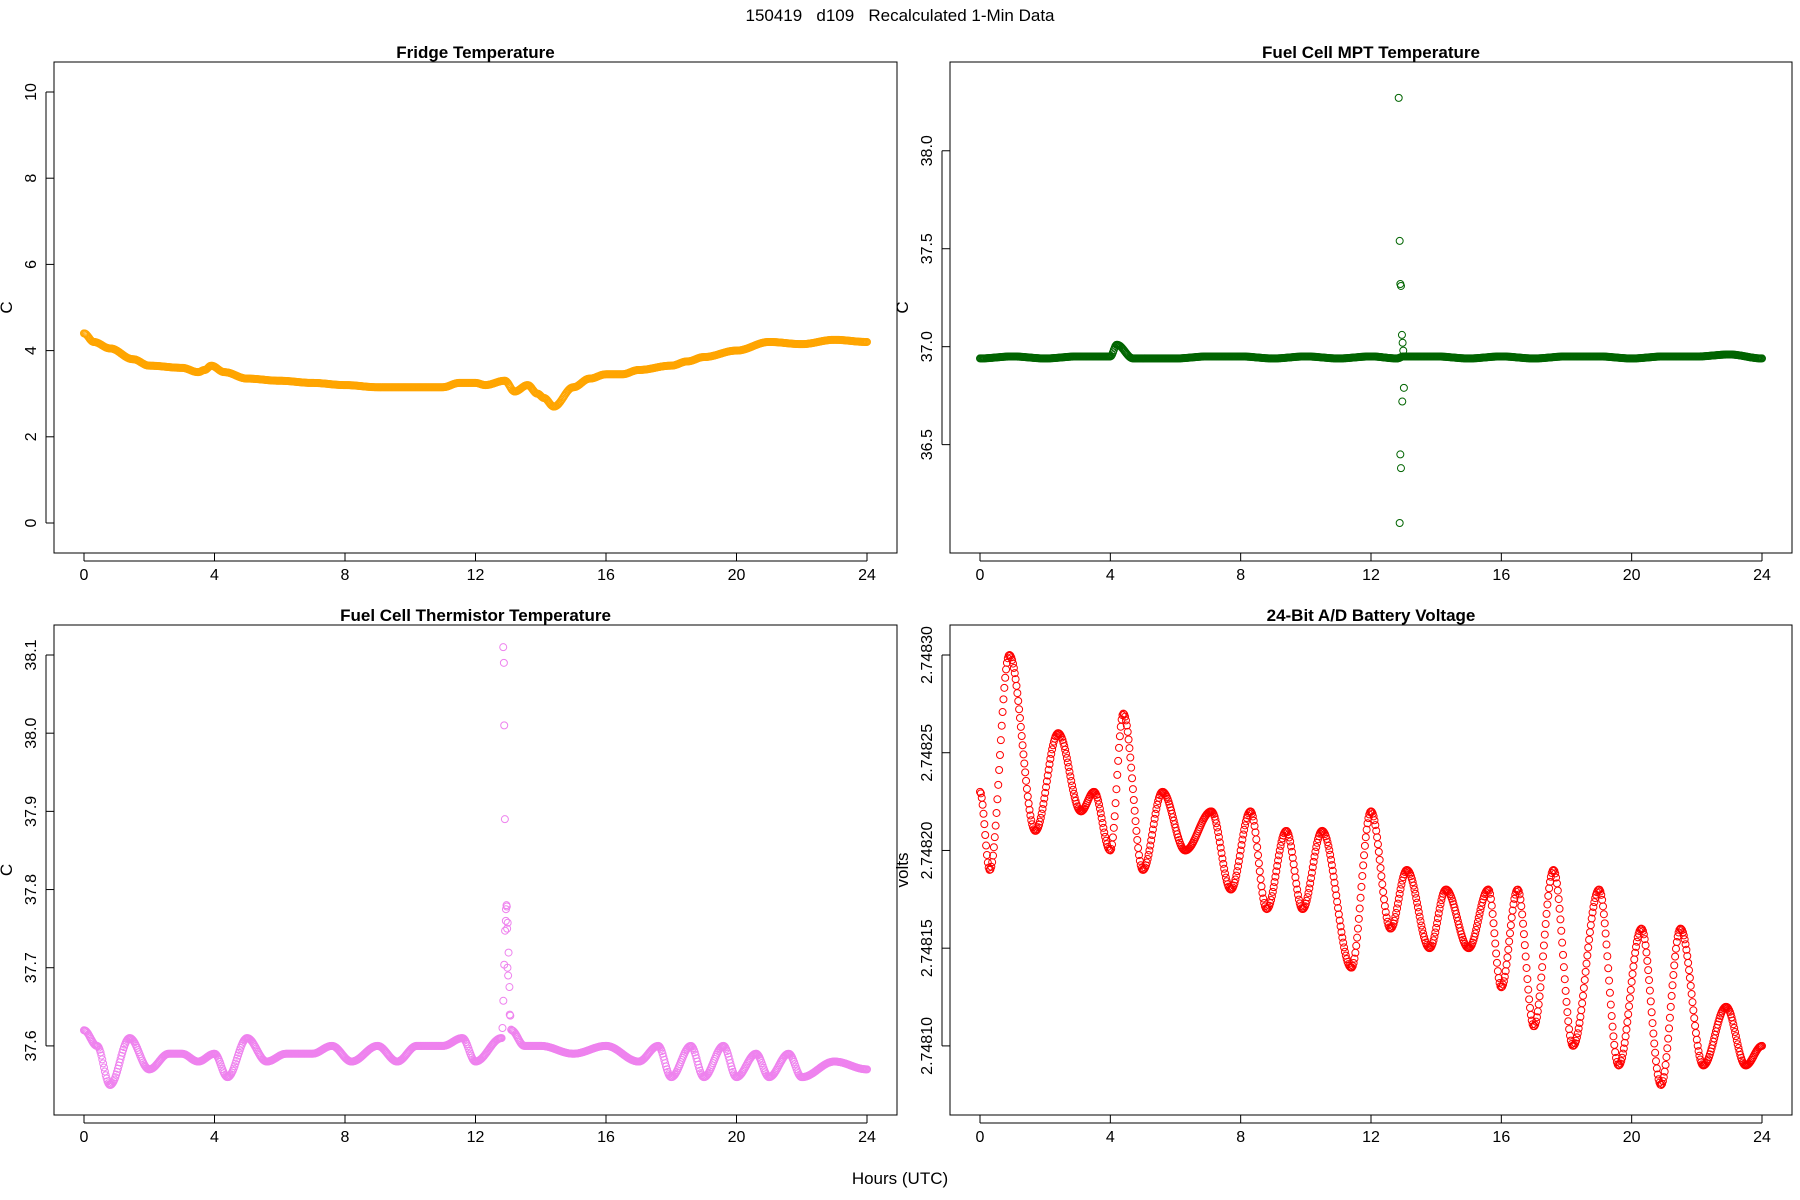 The image size is (1800, 1200). I want to click on x-tick-label: 0, so click(980, 575).